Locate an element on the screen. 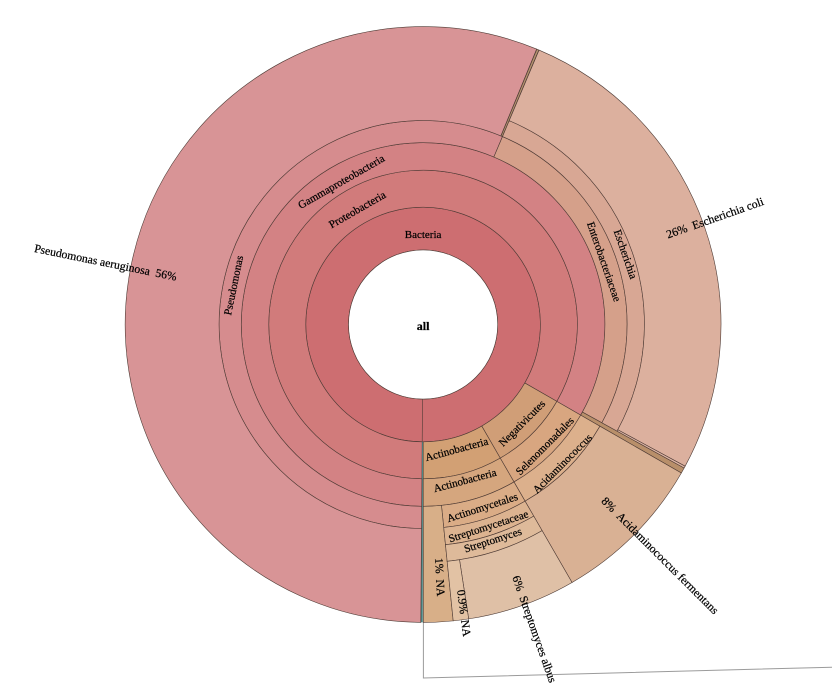  svg-text: all is located at coordinates (423, 326).